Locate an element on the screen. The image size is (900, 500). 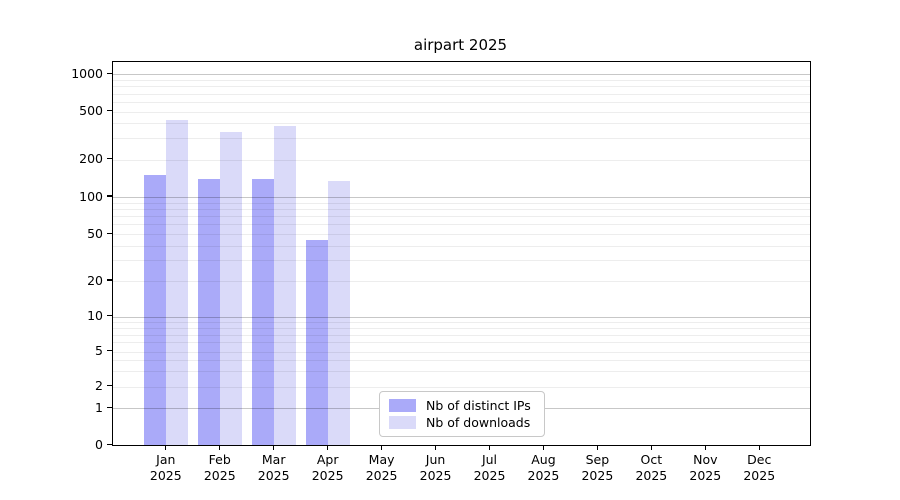
legend-label-distinct-ips: Nb of distinct IPs is located at coordinates (478, 405).